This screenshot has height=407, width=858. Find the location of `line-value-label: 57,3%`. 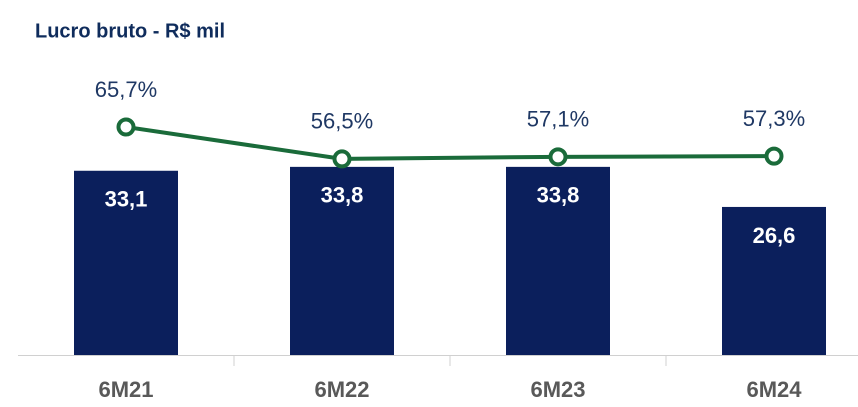

line-value-label: 57,3% is located at coordinates (774, 118).